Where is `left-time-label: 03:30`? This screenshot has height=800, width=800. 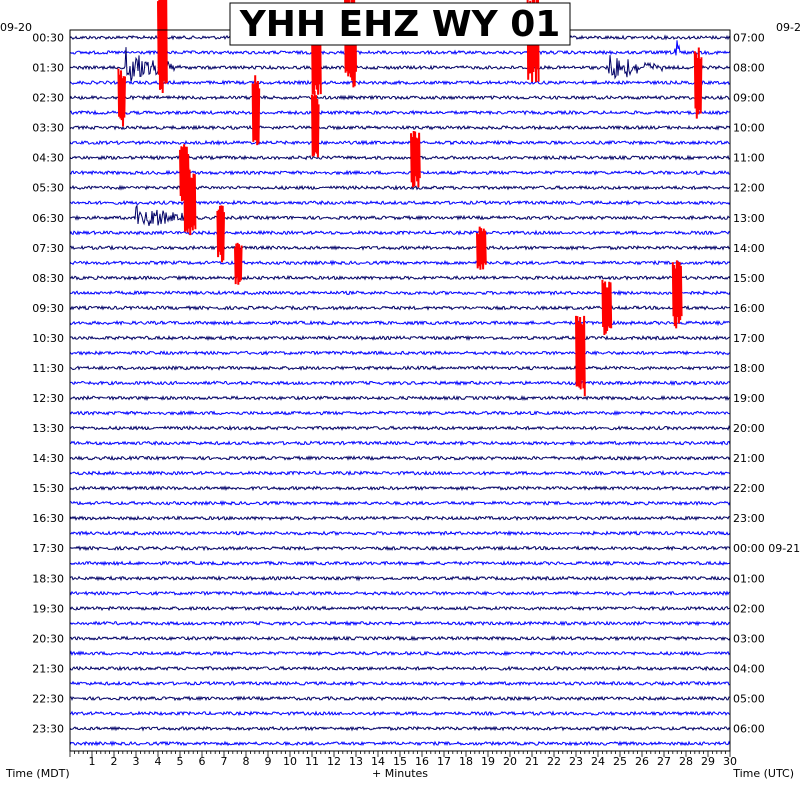
left-time-label: 03:30 is located at coordinates (48, 128).